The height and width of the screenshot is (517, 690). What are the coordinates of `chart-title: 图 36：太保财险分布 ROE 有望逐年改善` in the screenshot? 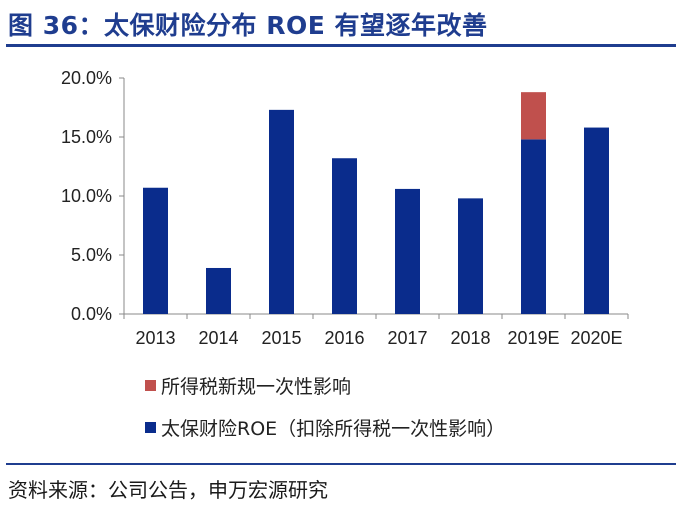 It's located at (248, 25).